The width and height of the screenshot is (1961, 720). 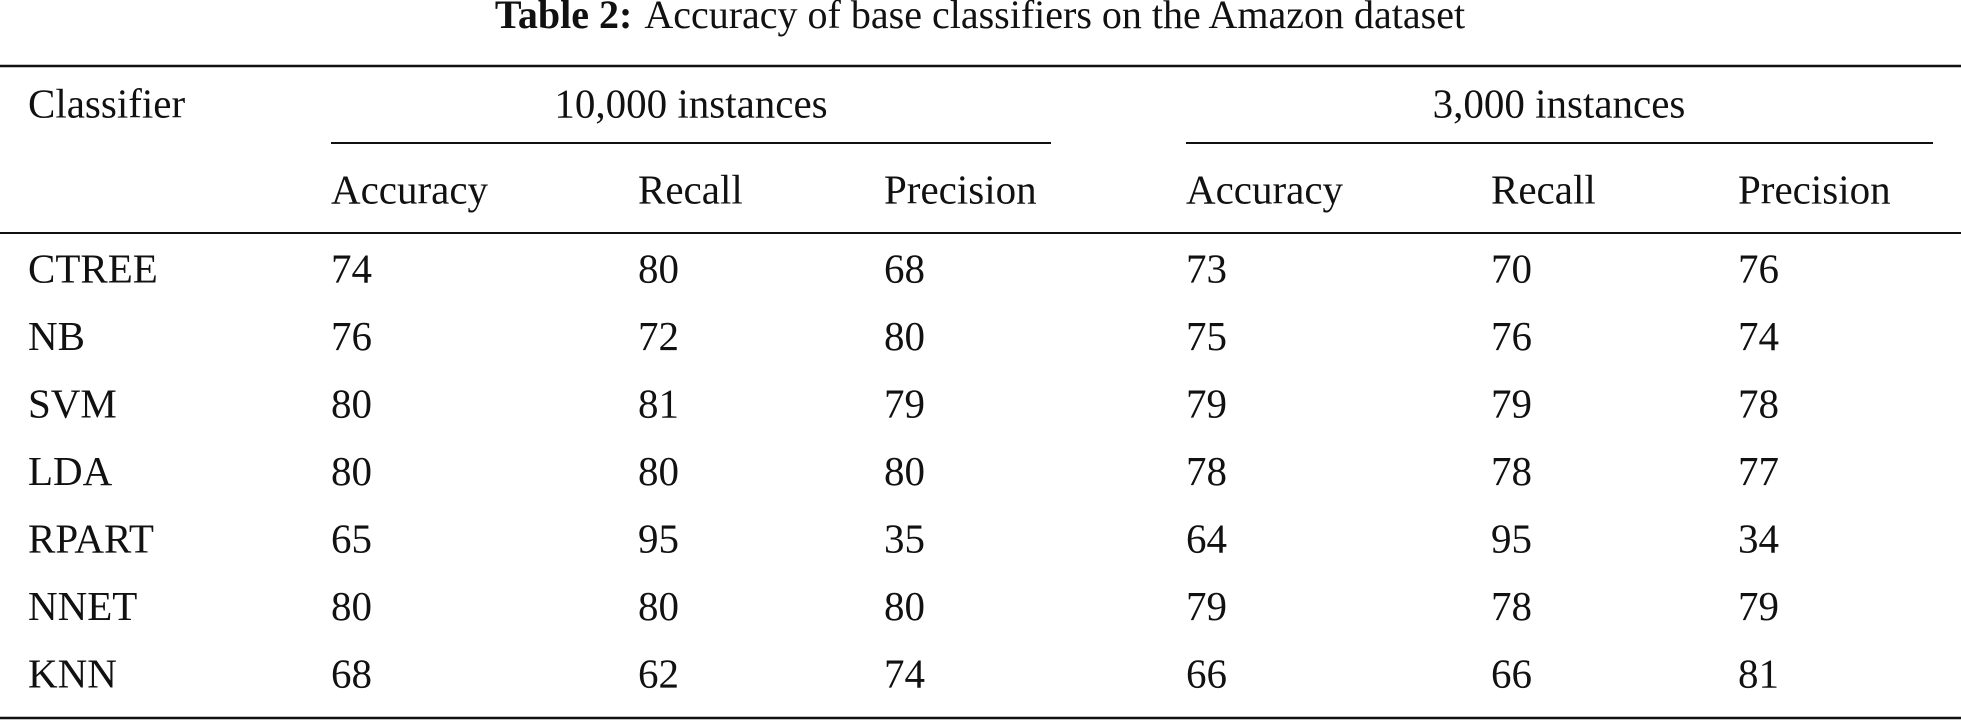 What do you see at coordinates (1758, 471) in the screenshot?
I see `cell: 77` at bounding box center [1758, 471].